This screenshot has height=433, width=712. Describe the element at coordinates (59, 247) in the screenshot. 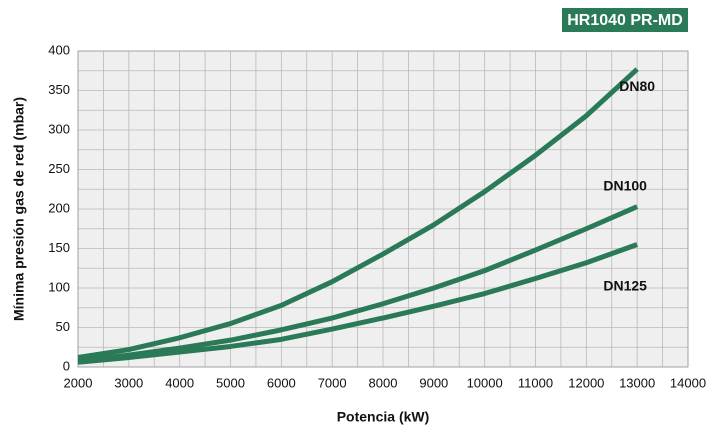

I see `y-tick-label: 150` at that location.